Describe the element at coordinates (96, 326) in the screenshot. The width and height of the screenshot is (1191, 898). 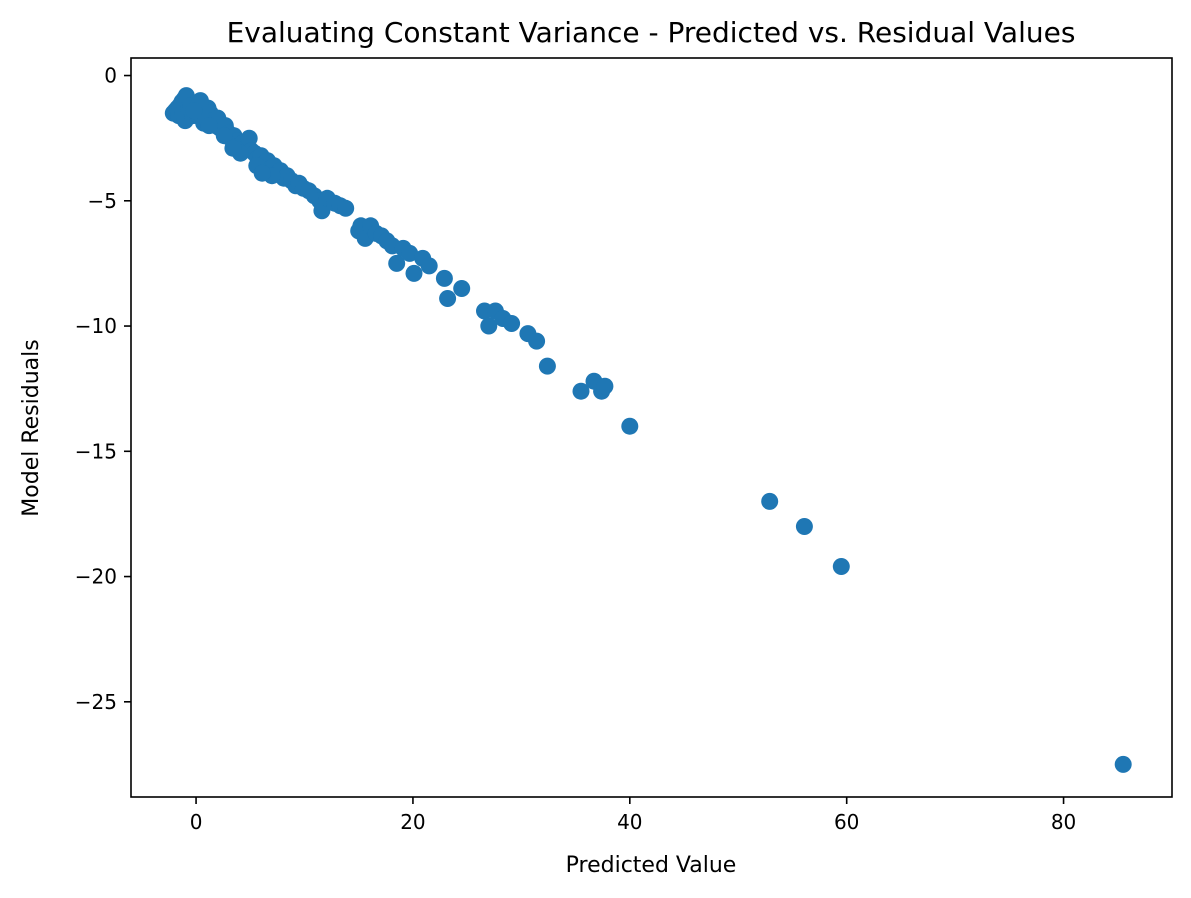
I see `y-tick-label: −10` at that location.